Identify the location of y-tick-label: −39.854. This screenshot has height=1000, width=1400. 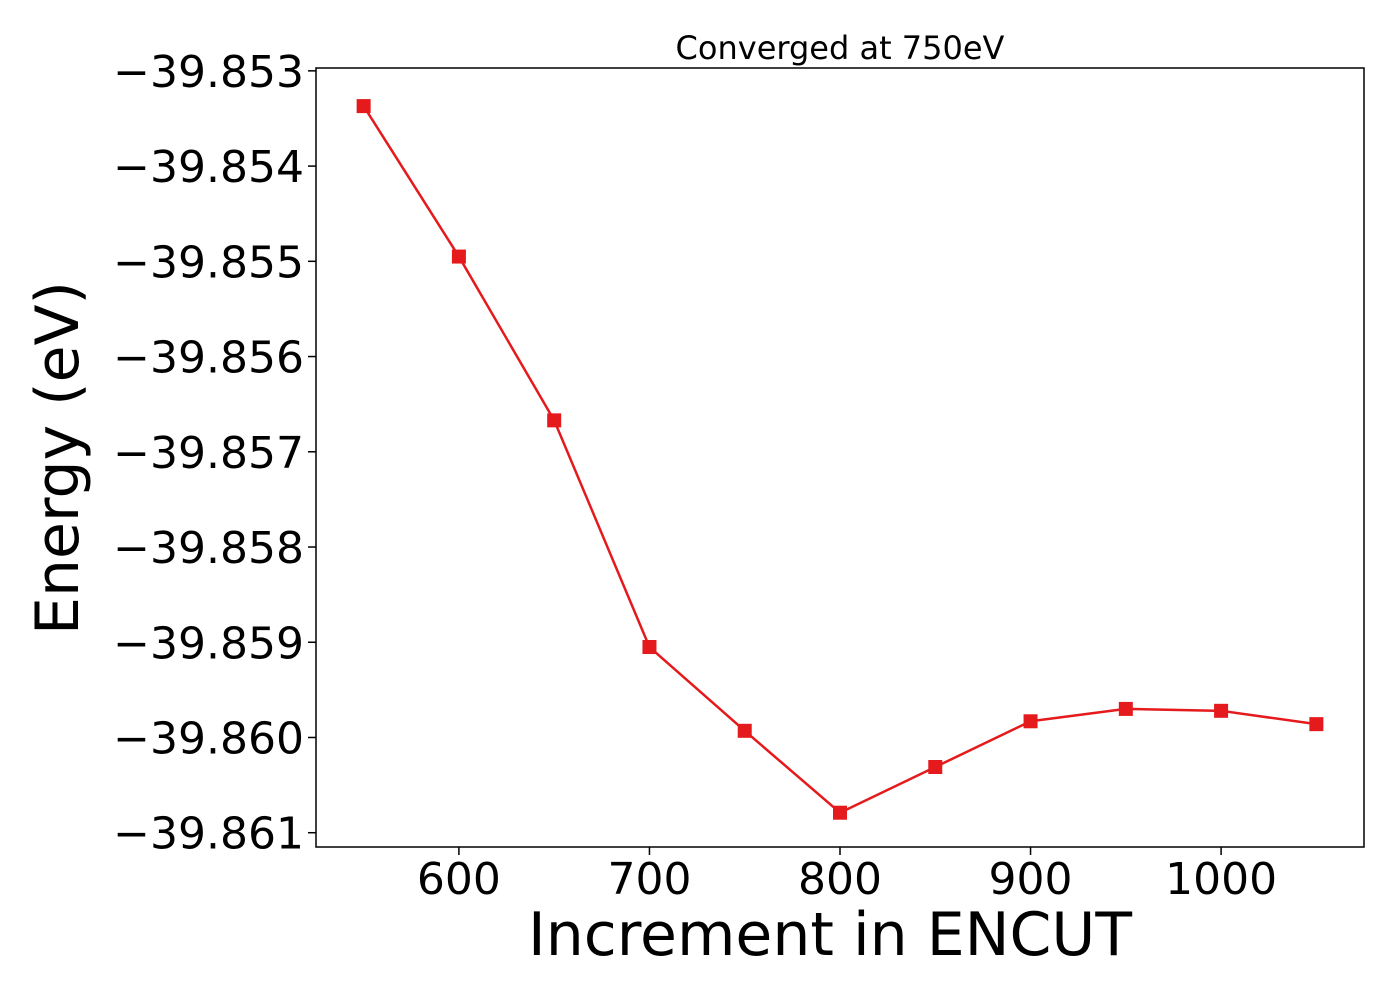
(208, 167).